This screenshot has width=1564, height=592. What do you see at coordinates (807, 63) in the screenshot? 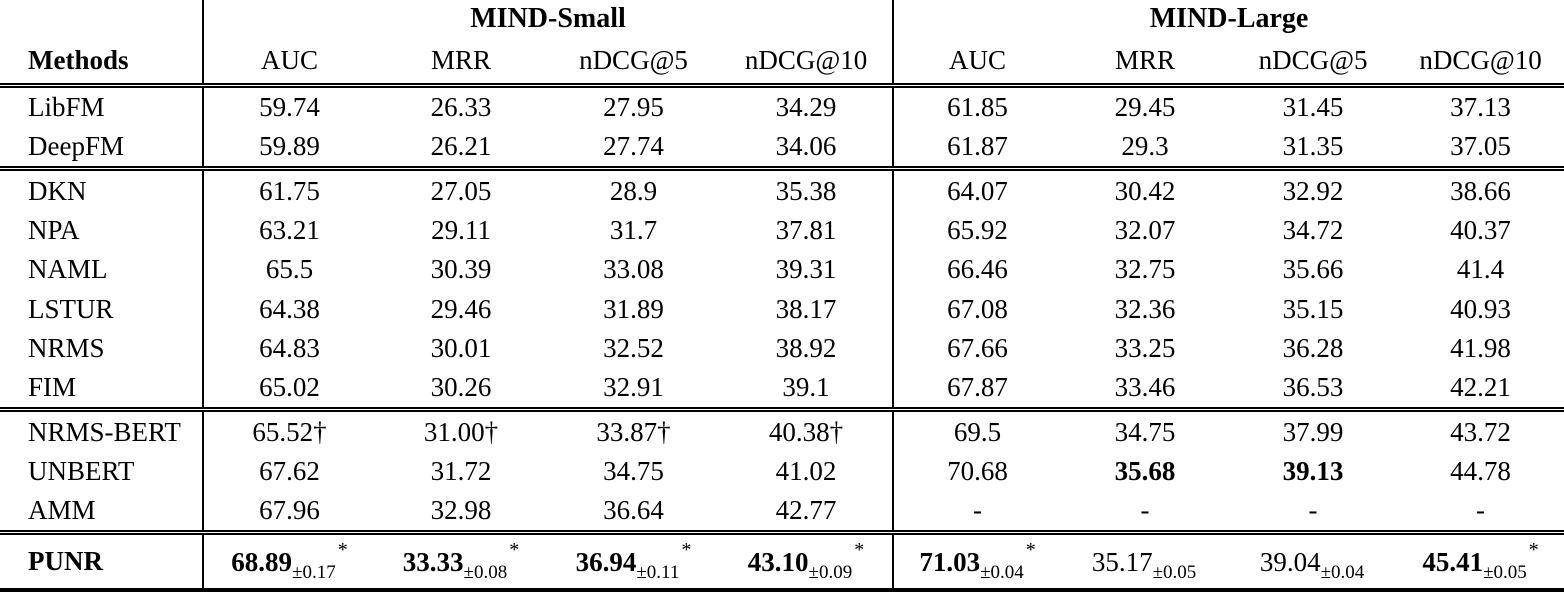
I see `col-header-ndcg10-small: nDCG@10` at bounding box center [807, 63].